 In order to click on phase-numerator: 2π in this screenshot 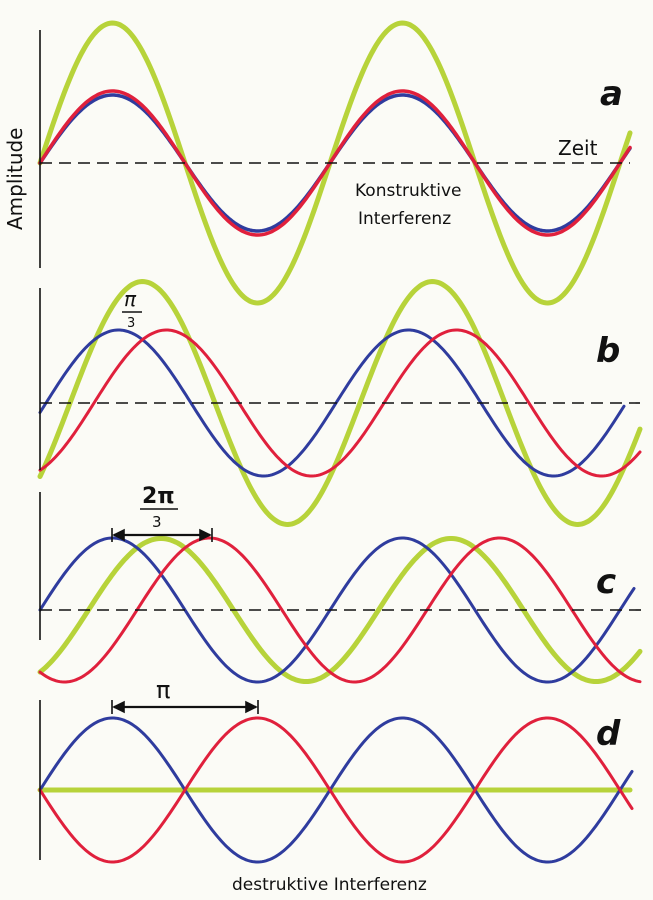, I will do `click(158, 496)`.